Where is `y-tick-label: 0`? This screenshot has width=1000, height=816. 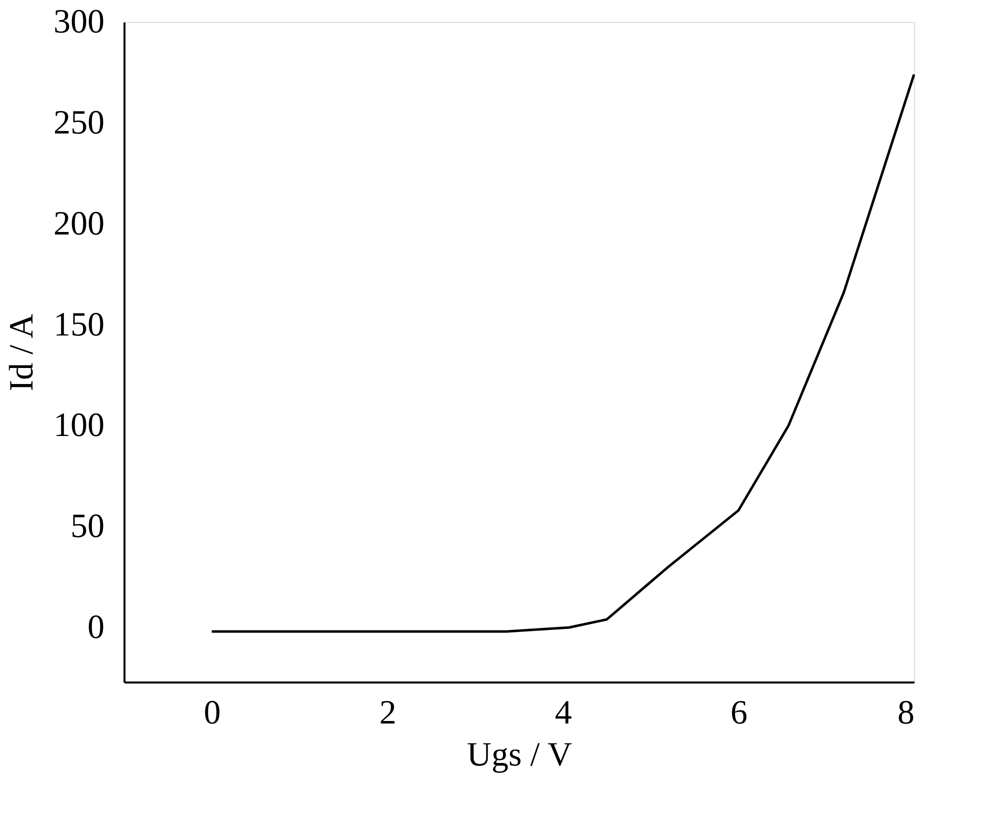 y-tick-label: 0 is located at coordinates (96, 627).